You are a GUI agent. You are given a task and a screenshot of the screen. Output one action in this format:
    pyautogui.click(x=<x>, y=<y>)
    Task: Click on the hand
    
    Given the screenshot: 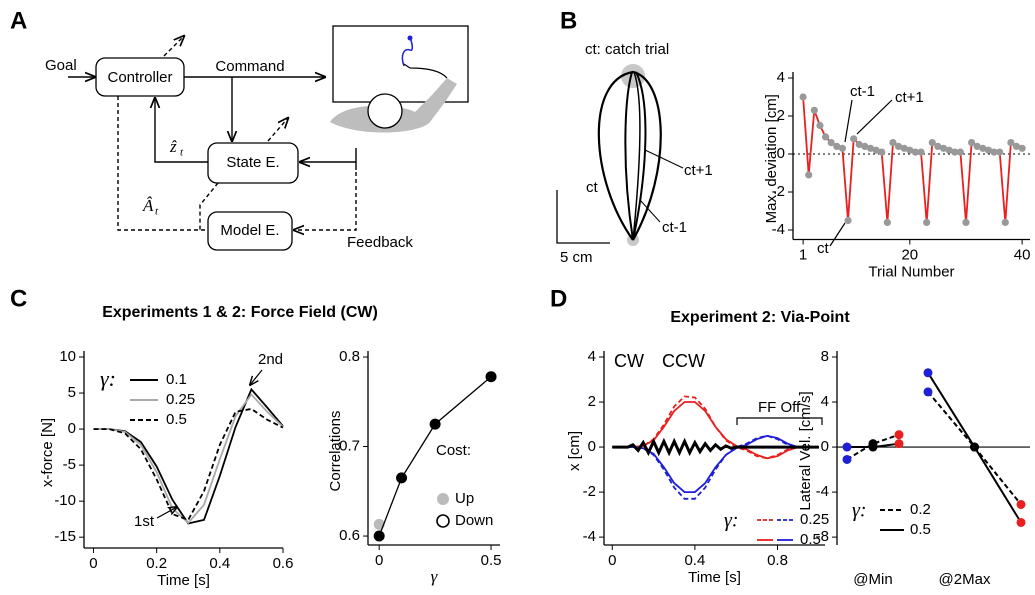 What is the action you would take?
    pyautogui.click(x=425, y=71)
    